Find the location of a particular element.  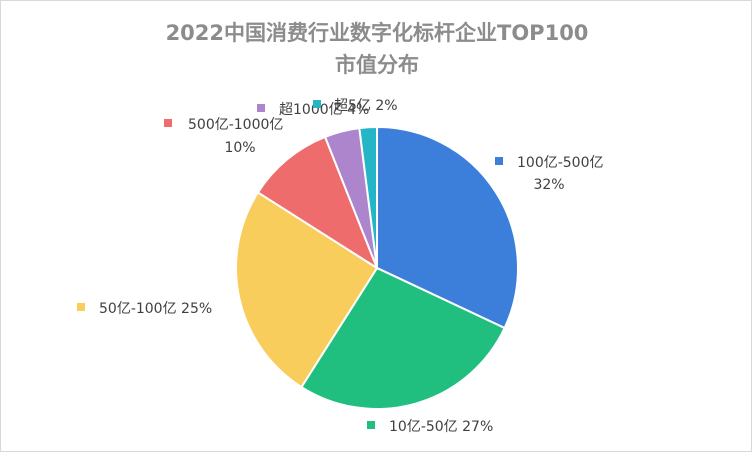

chart-title-line-2: 市值分布 is located at coordinates (377, 65).